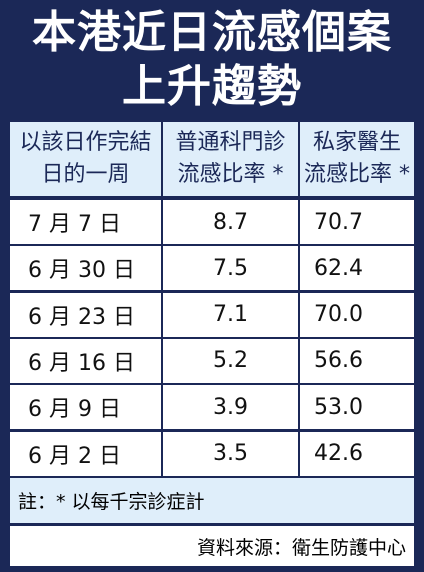 The image size is (424, 572). Describe the element at coordinates (85, 142) in the screenshot. I see `header-text: 以該日作完結` at that location.